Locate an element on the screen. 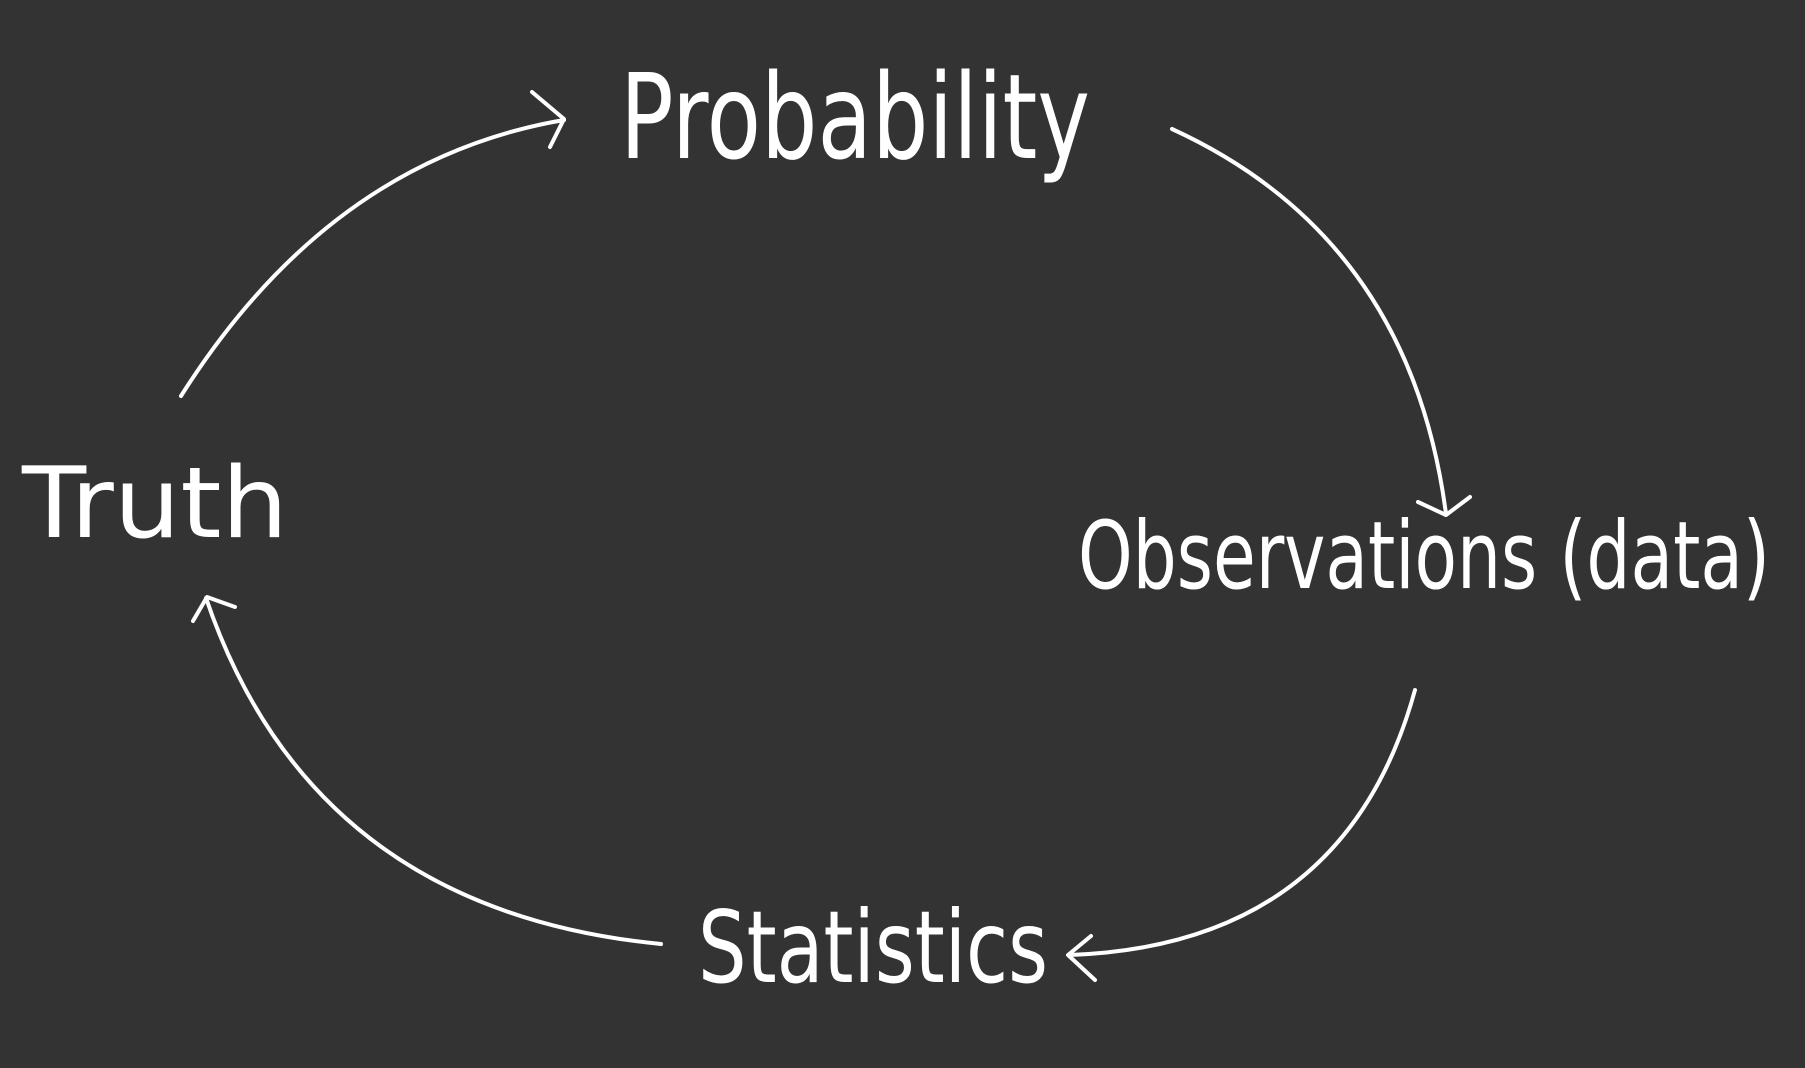 The height and width of the screenshot is (1068, 1805). edge-statistics-to-truth is located at coordinates (427, 770).